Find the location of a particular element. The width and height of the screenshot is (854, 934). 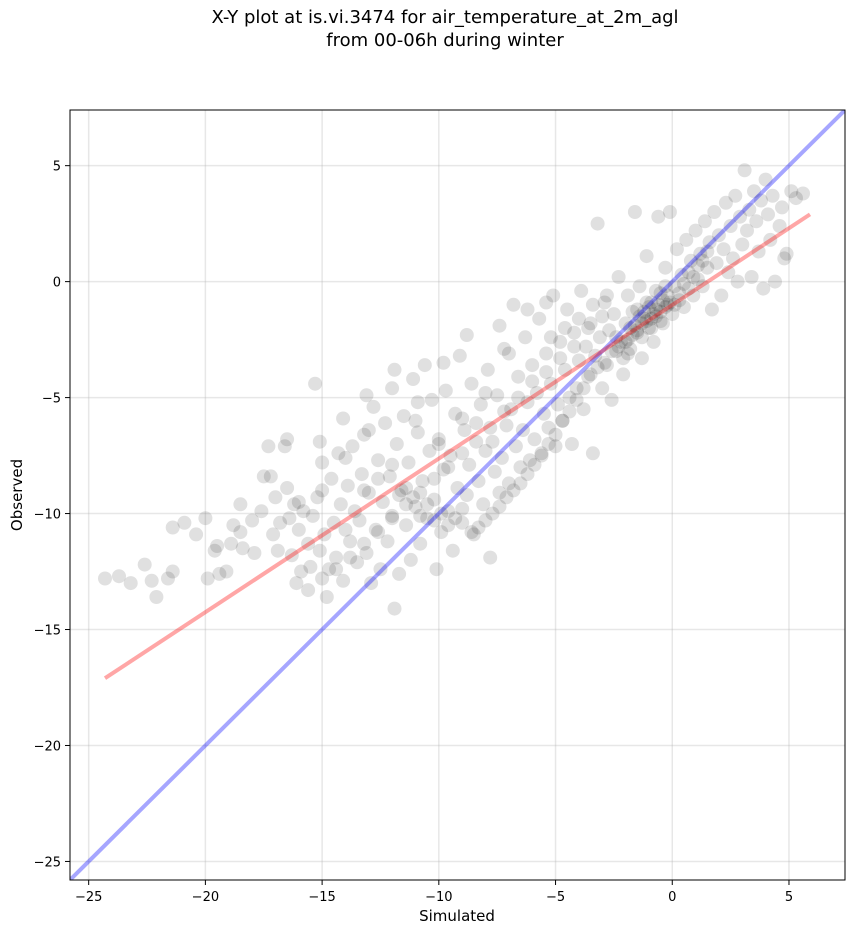

x-tick-label: 0 is located at coordinates (672, 897).